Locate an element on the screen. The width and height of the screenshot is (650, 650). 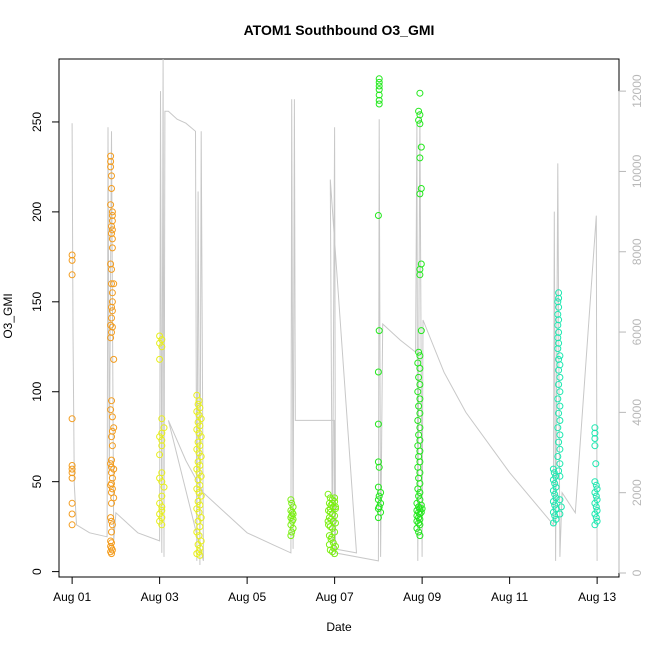
y-right-tick-label: 4000 is located at coordinates (637, 412).